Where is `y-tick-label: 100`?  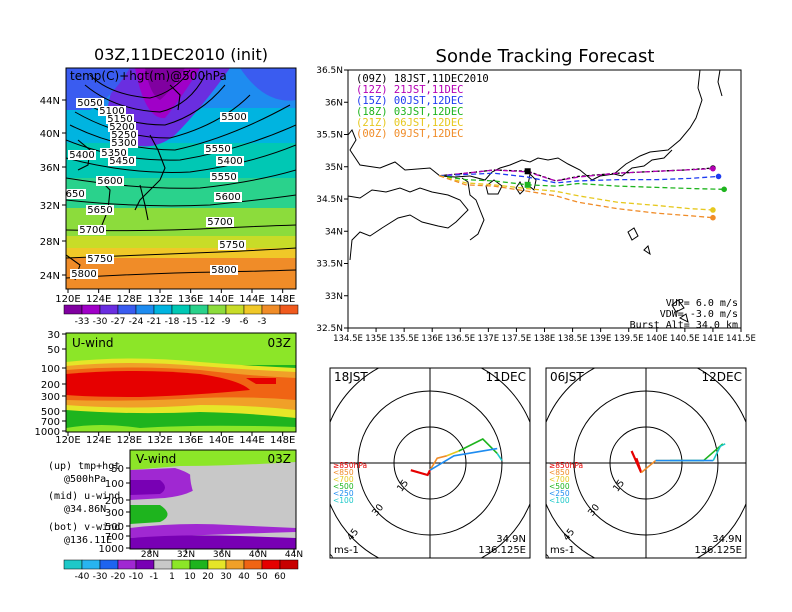 y-tick-label: 100 is located at coordinates (114, 484).